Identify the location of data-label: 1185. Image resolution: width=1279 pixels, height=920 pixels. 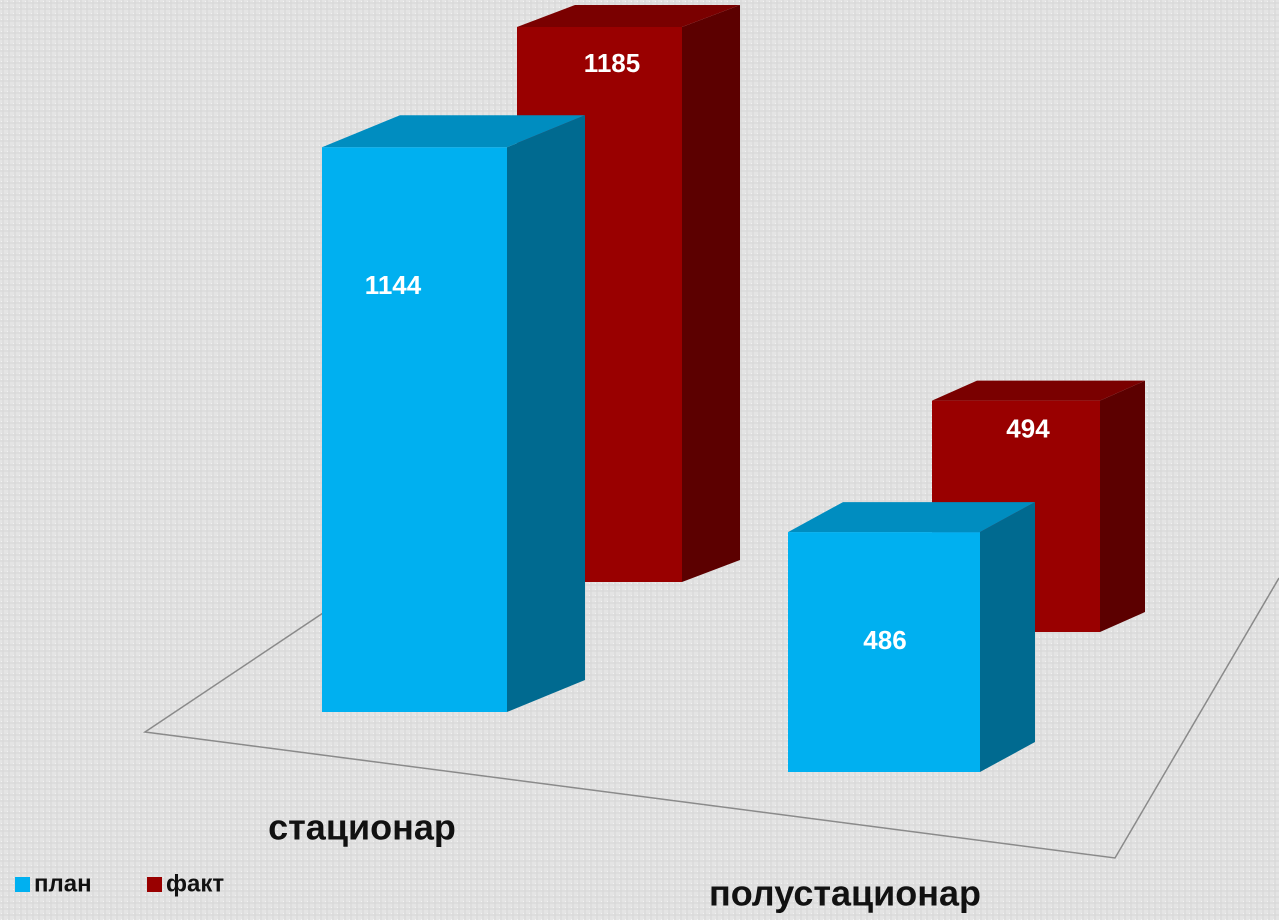
(612, 63).